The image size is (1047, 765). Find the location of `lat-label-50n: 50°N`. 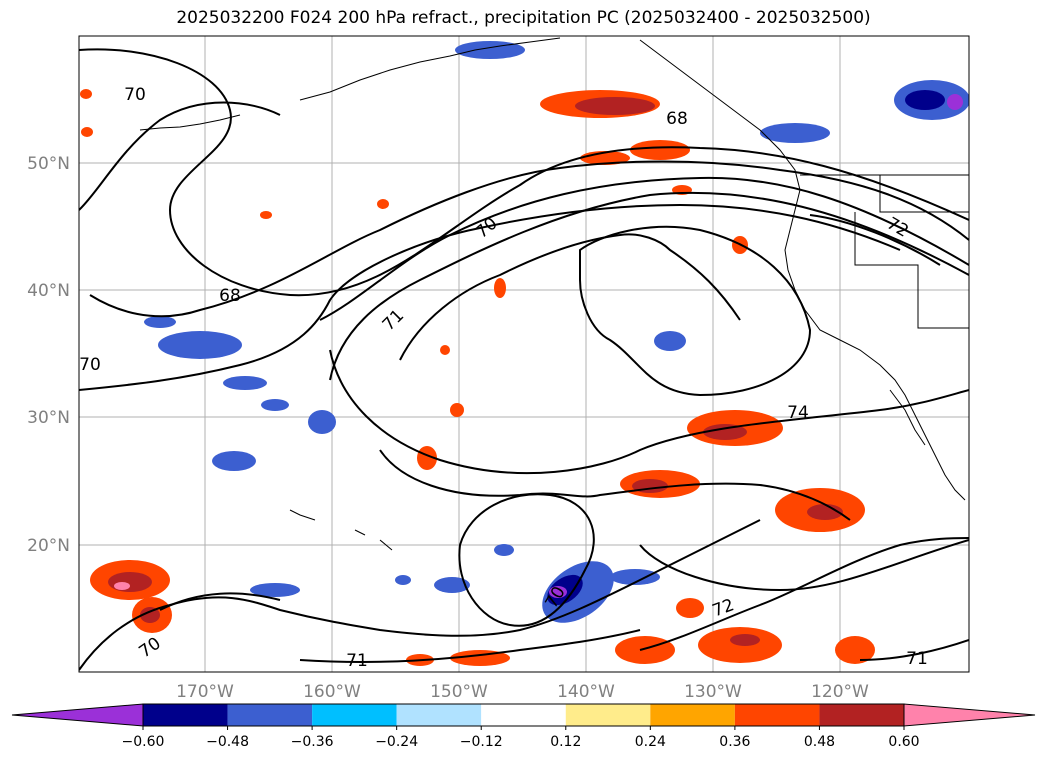

lat-label-50n: 50°N is located at coordinates (48, 164).